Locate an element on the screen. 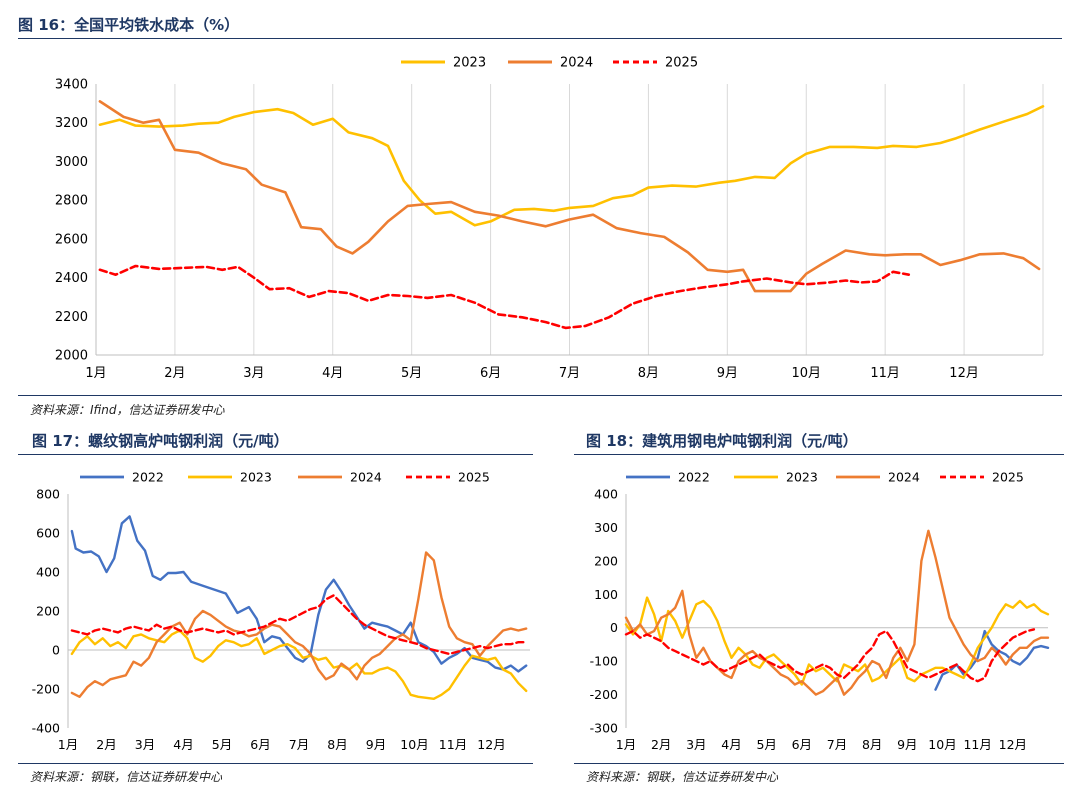  series-line-2022 is located at coordinates (299, 594).